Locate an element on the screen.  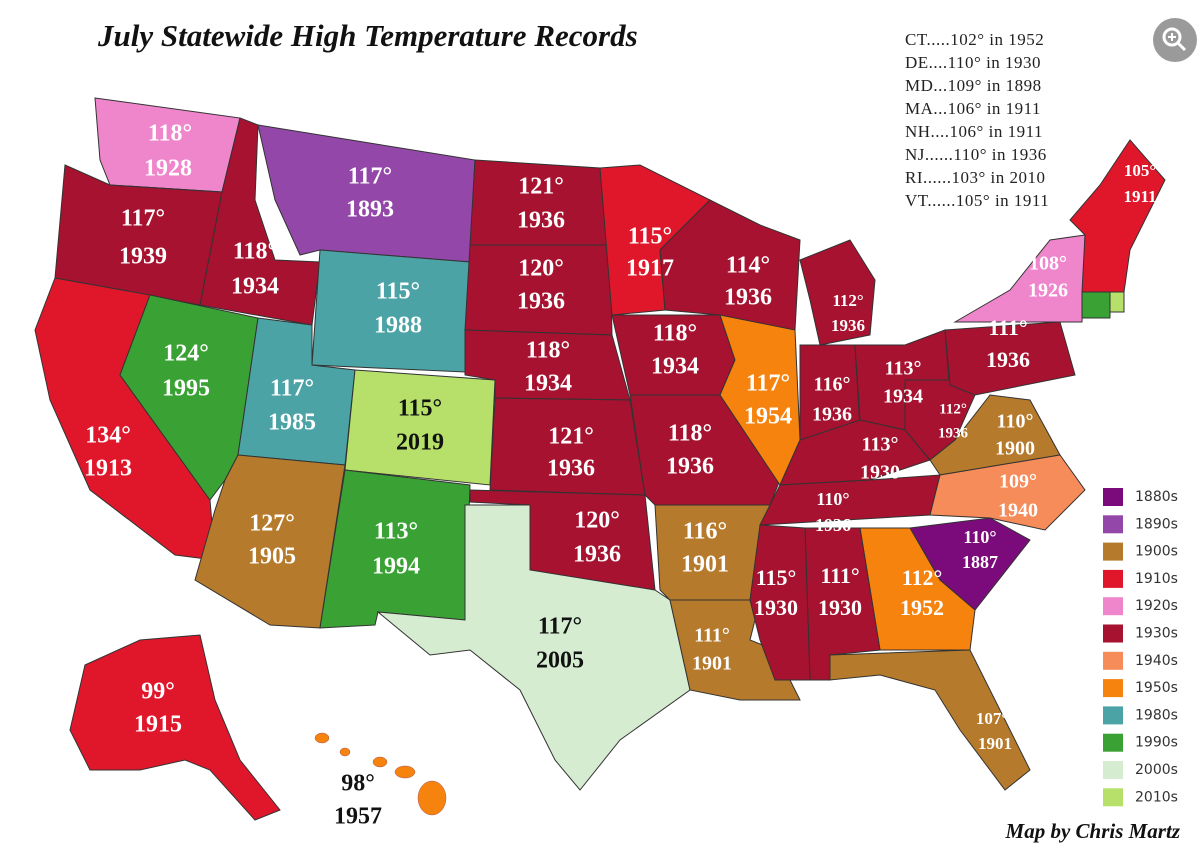
temp-label: 107° is located at coordinates (992, 718).